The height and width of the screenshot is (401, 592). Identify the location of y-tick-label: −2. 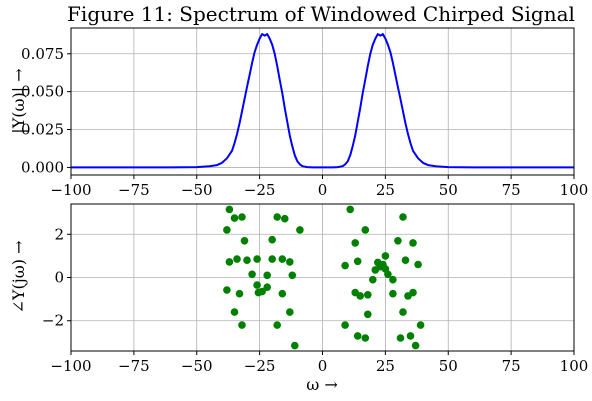
(53, 321).